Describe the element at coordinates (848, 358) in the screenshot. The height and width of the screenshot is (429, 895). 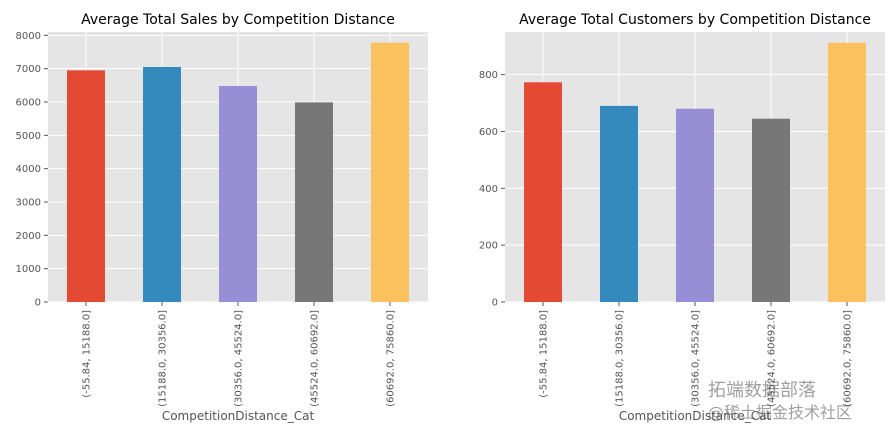
I see `customers-x-tick-label: (60692.0, 75860.0]` at that location.